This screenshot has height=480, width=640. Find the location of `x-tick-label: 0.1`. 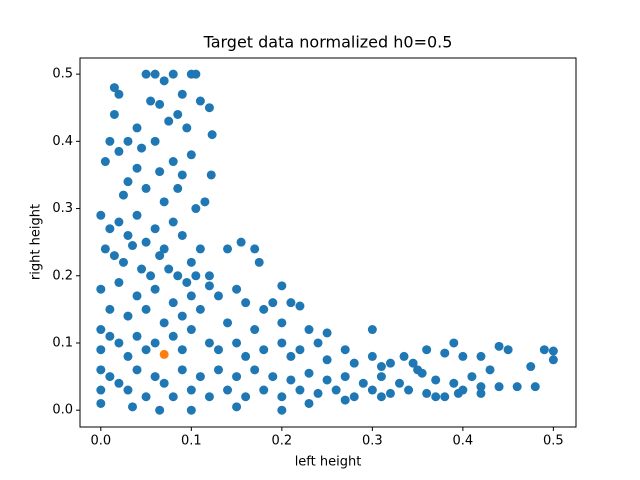

x-tick-label: 0.1 is located at coordinates (191, 441).